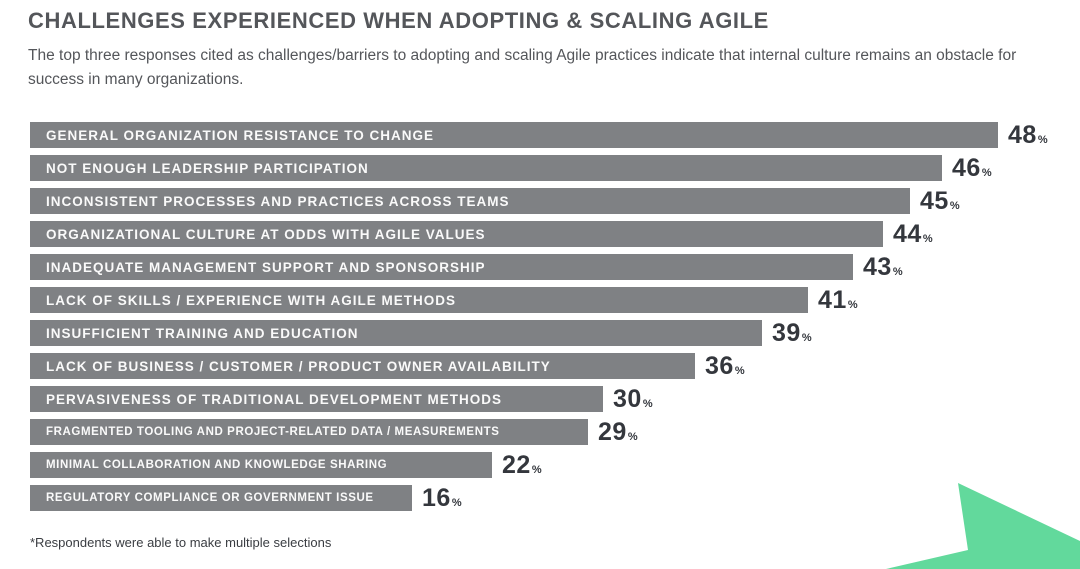 This screenshot has width=1080, height=569. What do you see at coordinates (877, 267) in the screenshot?
I see `bar-value-number: 43` at bounding box center [877, 267].